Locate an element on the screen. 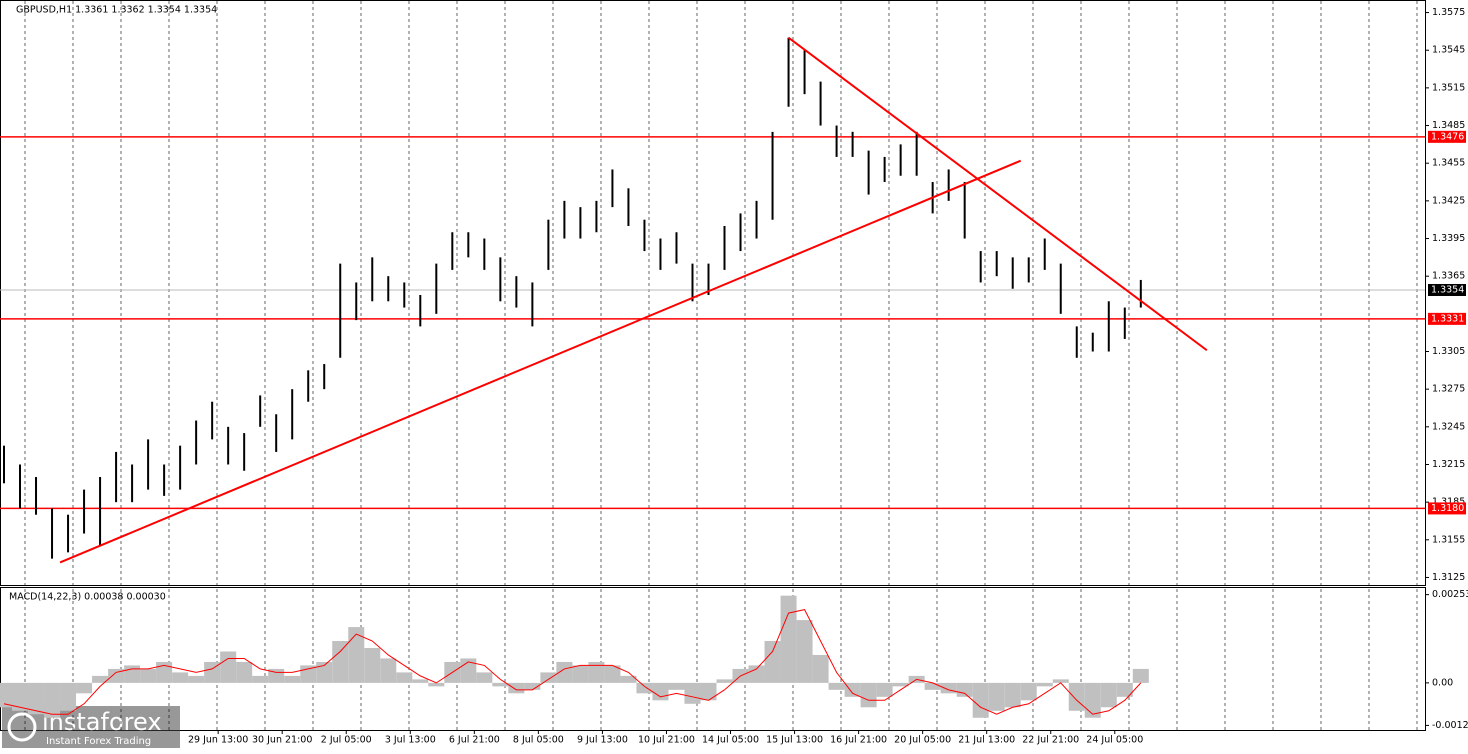 This screenshot has height=754, width=1468. x-tick-label: 16 Jul 21:00 is located at coordinates (858, 740).